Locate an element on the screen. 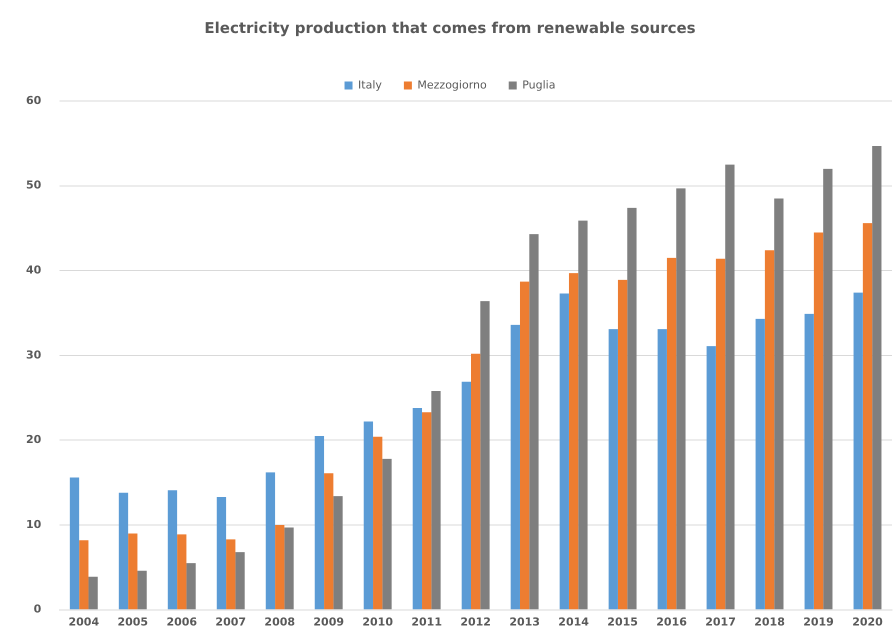 This screenshot has height=637, width=896. y-tick-label: 50 is located at coordinates (34, 185).